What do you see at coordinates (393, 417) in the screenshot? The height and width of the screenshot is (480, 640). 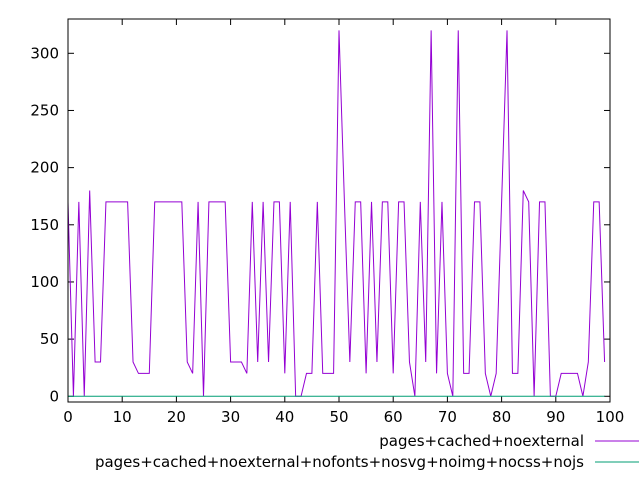 I see `x-tick-label: 60` at bounding box center [393, 417].